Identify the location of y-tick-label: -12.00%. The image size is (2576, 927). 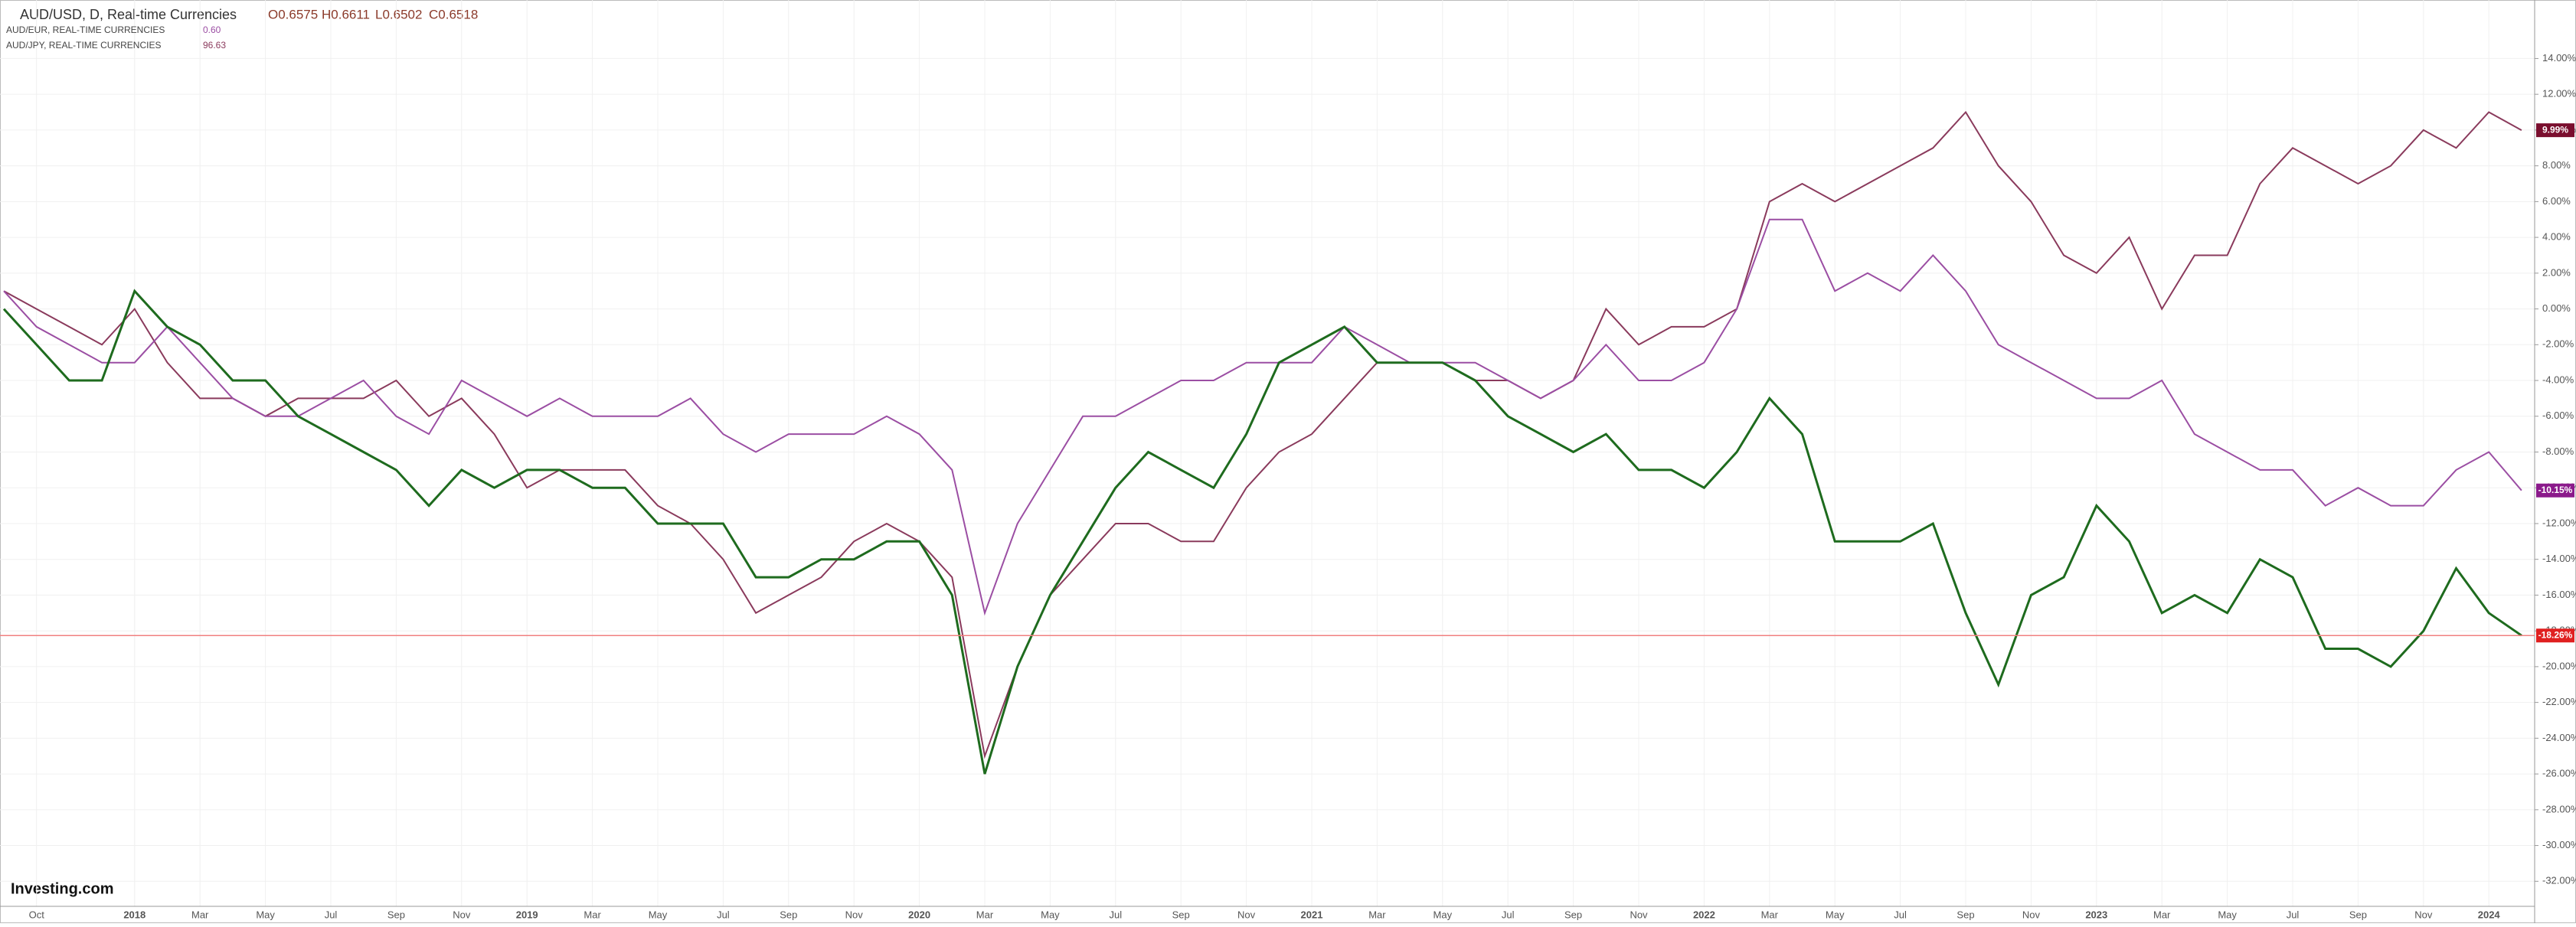
(2559, 522).